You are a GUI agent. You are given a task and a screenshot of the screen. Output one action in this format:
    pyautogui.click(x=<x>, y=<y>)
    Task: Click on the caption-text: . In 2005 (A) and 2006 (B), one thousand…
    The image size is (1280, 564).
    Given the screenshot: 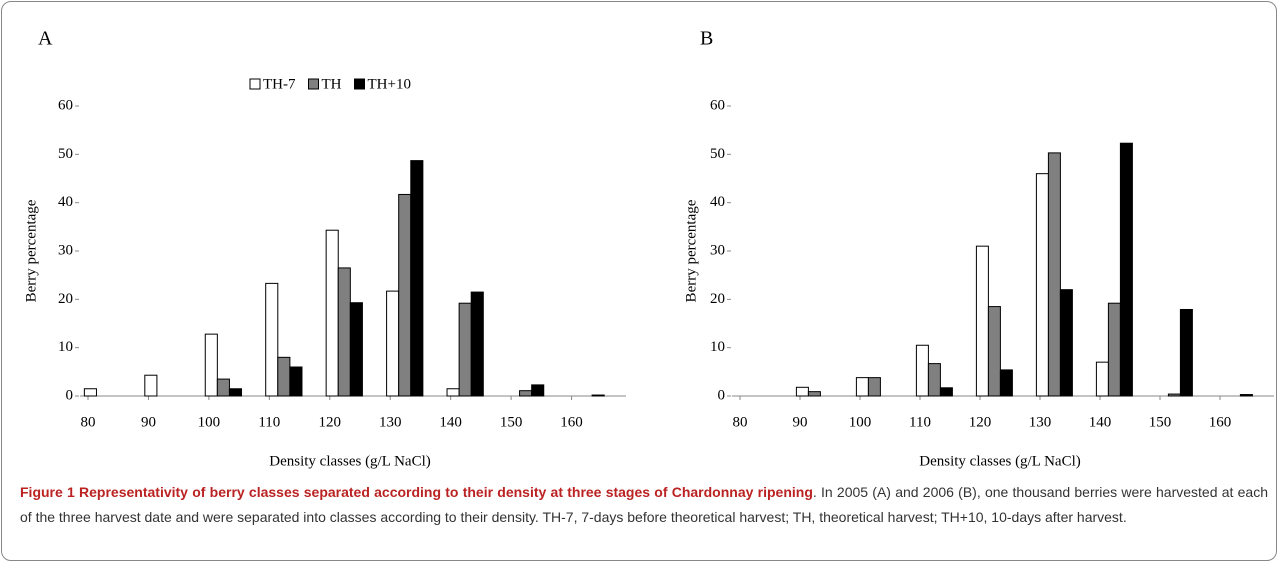 What is the action you would take?
    pyautogui.click(x=644, y=504)
    